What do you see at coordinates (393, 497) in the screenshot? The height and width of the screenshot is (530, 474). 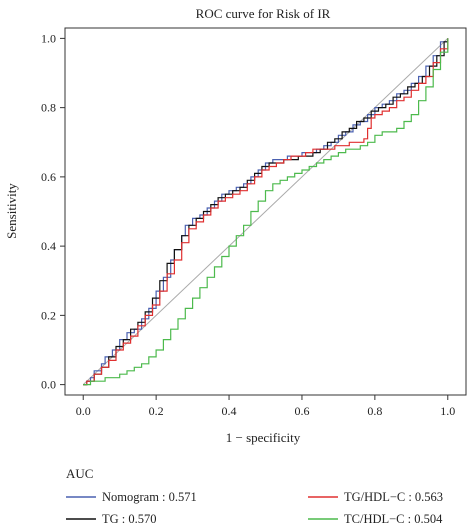 I see `legend-label-1: TG/HDL−C : 0.563` at bounding box center [393, 497].